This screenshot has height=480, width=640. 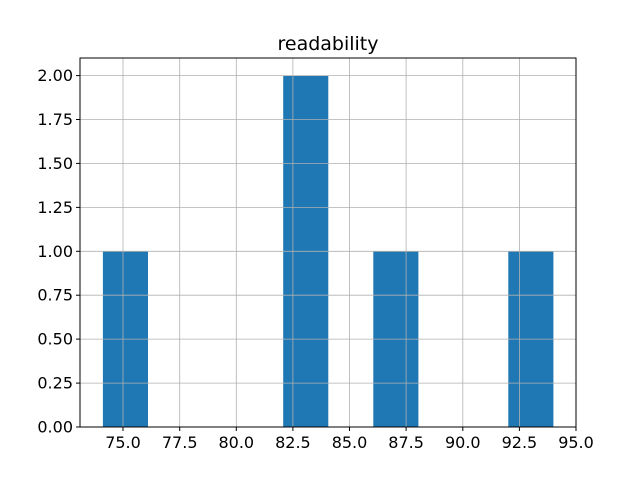 What do you see at coordinates (55, 207) in the screenshot?
I see `y-tick-label: 1.25` at bounding box center [55, 207].